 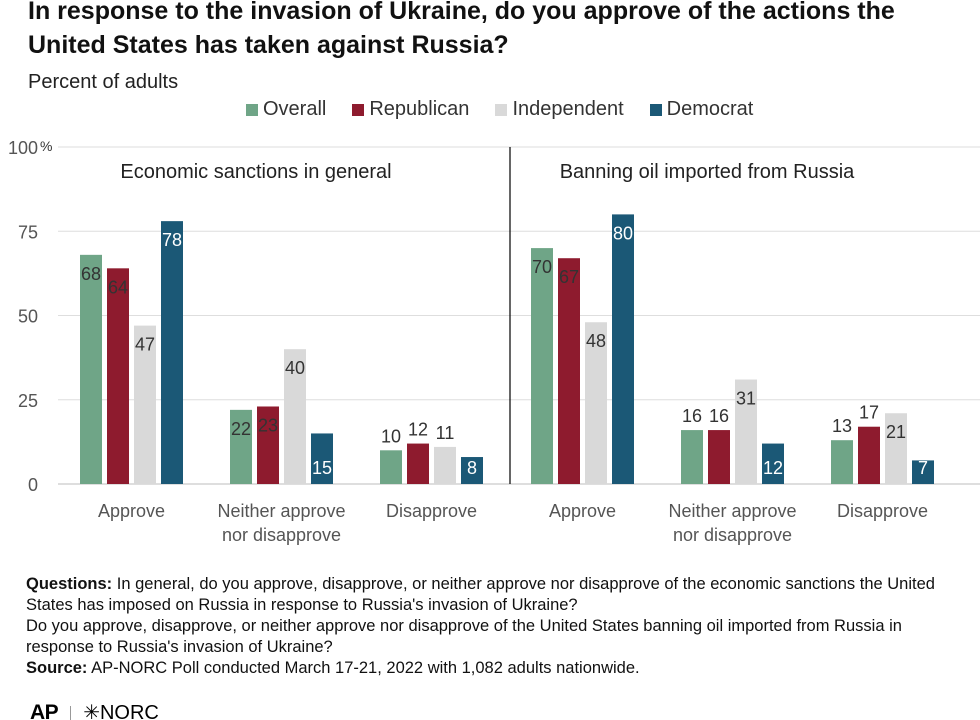 I want to click on data-label: 17, so click(x=869, y=413).